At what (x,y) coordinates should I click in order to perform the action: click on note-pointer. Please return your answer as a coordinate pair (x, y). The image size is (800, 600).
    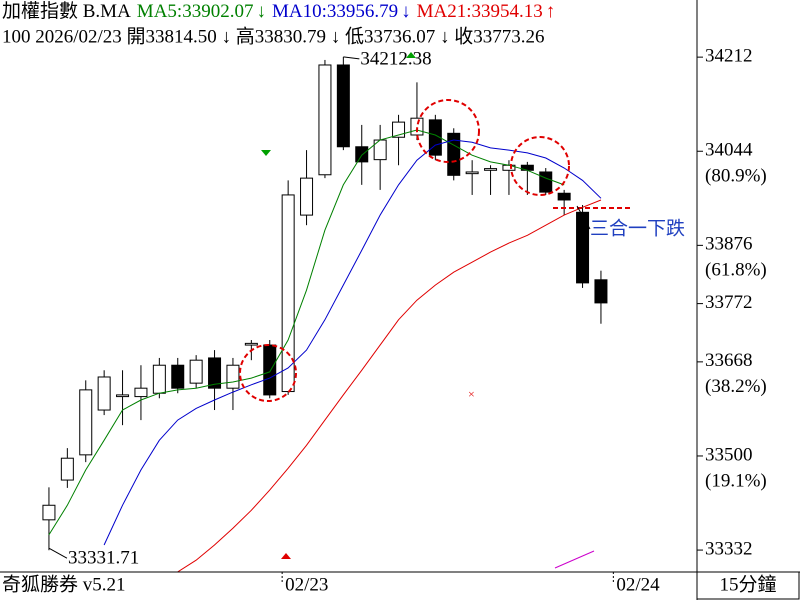
    Looking at the image, I should click on (583, 217).